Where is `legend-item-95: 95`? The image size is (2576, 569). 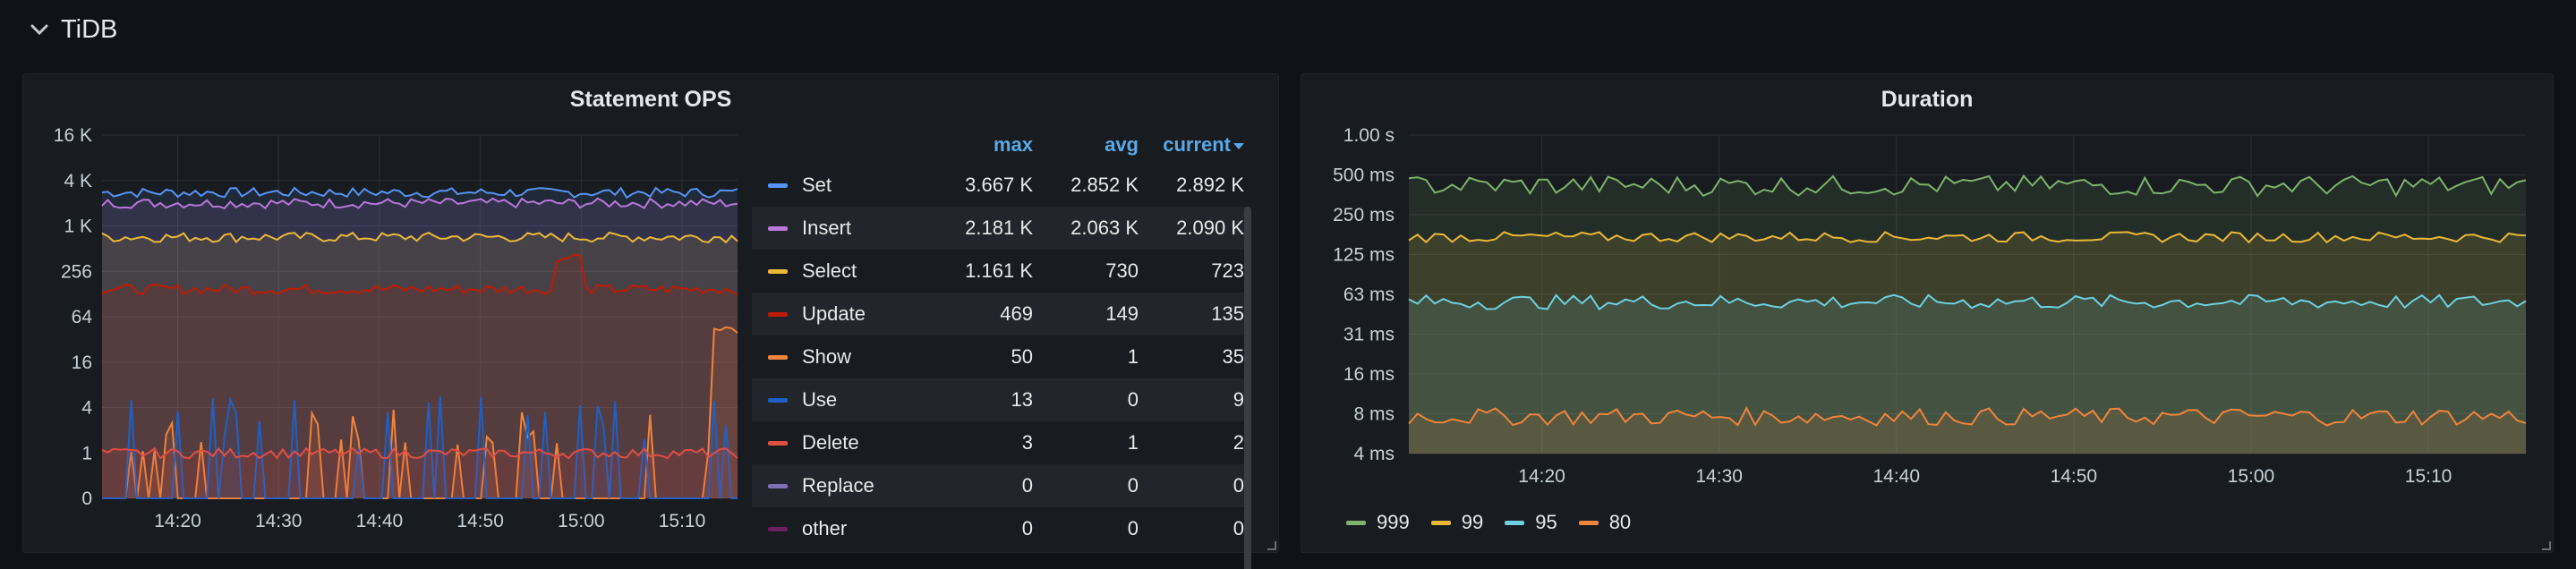 legend-item-95: 95 is located at coordinates (1531, 522).